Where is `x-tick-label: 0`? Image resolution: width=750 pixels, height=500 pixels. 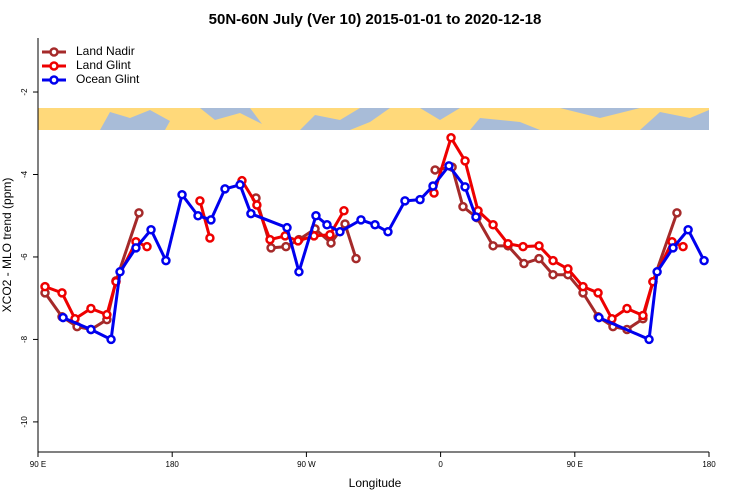 x-tick-label: 0 is located at coordinates (440, 464).